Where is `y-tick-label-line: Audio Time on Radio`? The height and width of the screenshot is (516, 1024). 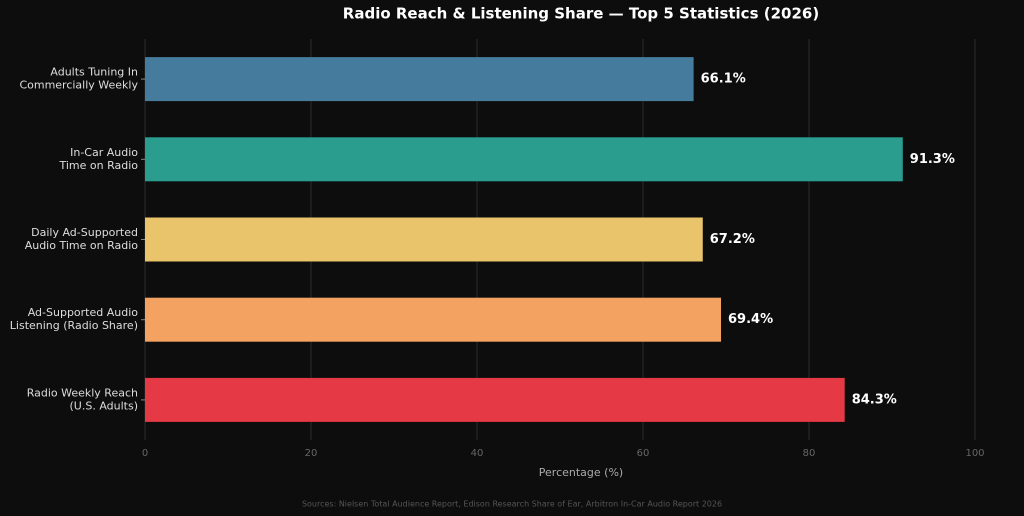 y-tick-label-line: Audio Time on Radio is located at coordinates (82, 245).